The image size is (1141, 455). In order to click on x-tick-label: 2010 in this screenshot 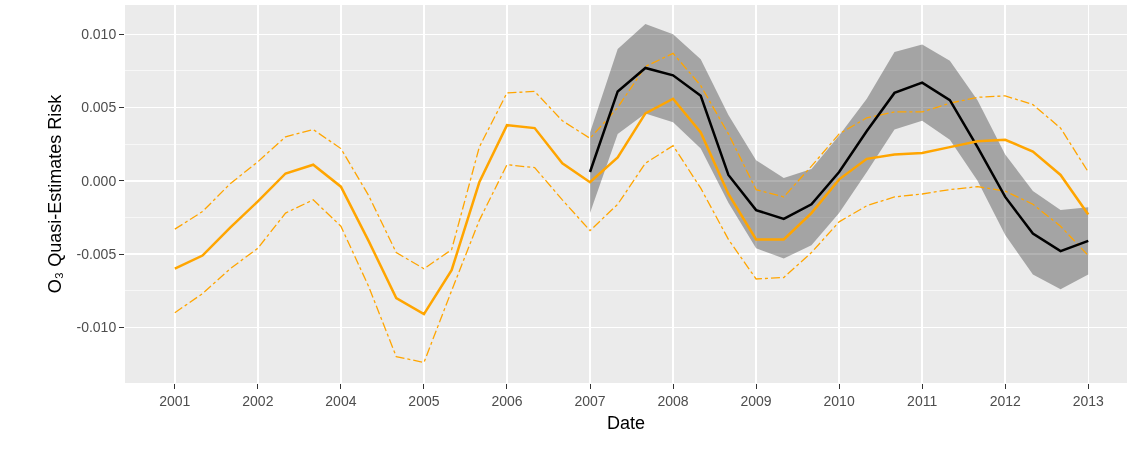, I will do `click(839, 400)`.